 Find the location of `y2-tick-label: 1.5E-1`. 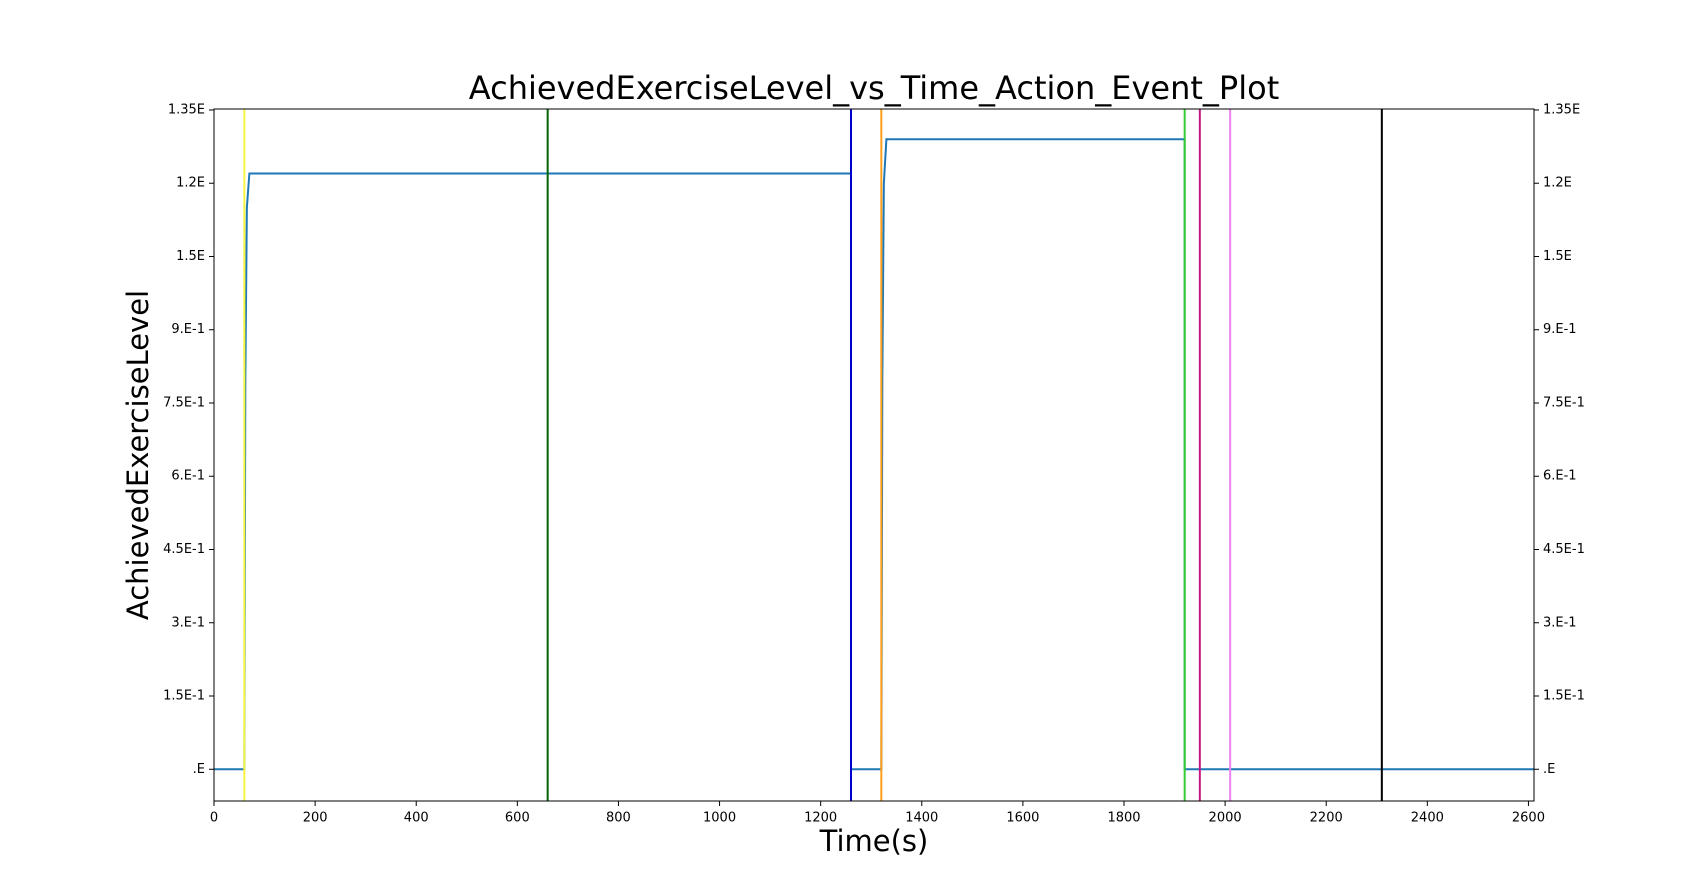

y2-tick-label: 1.5E-1 is located at coordinates (1564, 696).